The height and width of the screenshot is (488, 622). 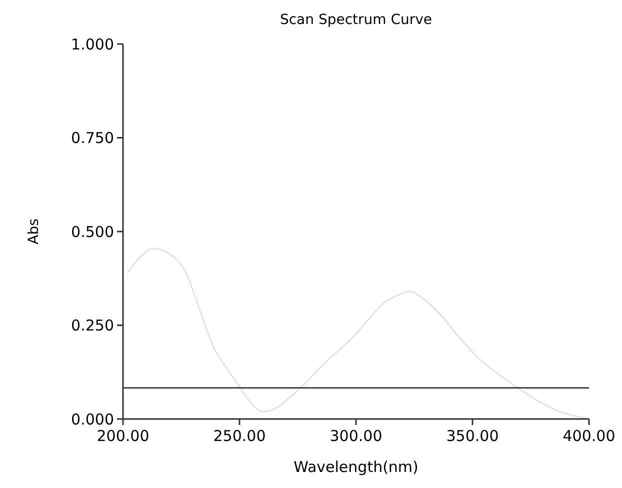 I want to click on x-tick-label: 250.00, so click(x=239, y=436).